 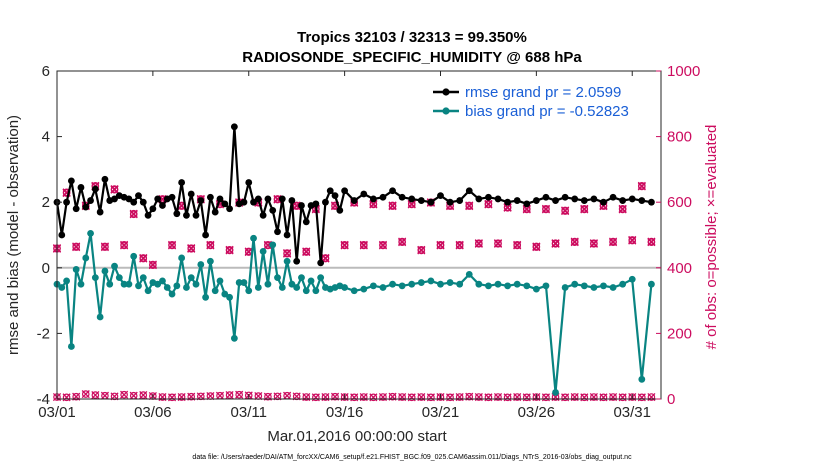 What do you see at coordinates (543, 92) in the screenshot?
I see `legend-rmse-label: rmse grand pr = 2.0599` at bounding box center [543, 92].